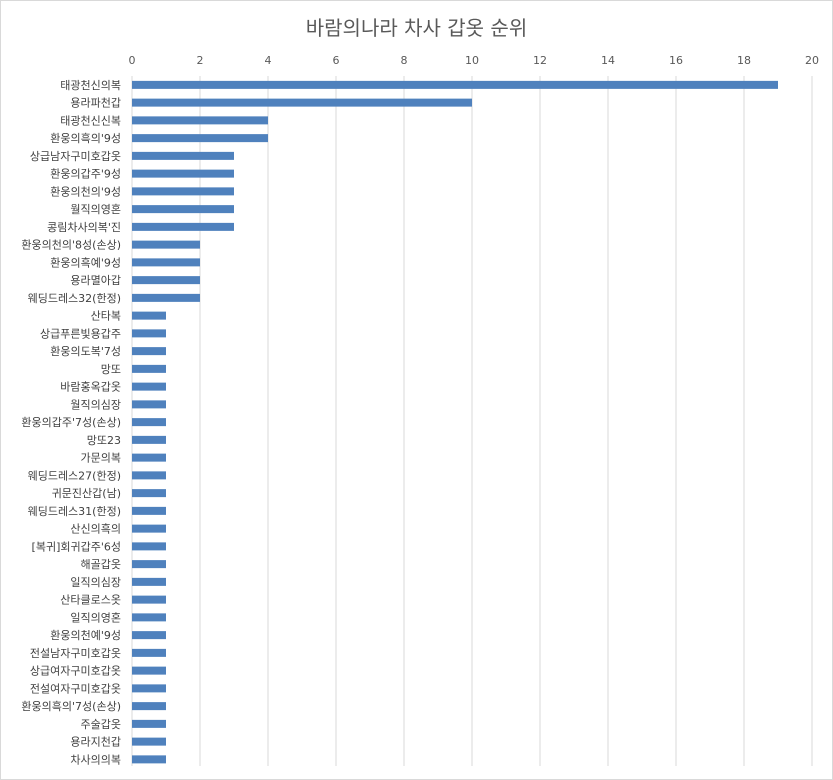 Image resolution: width=833 pixels, height=780 pixels. Describe the element at coordinates (80, 333) in the screenshot. I see `category-label: 상급푸른빛용갑주` at that location.